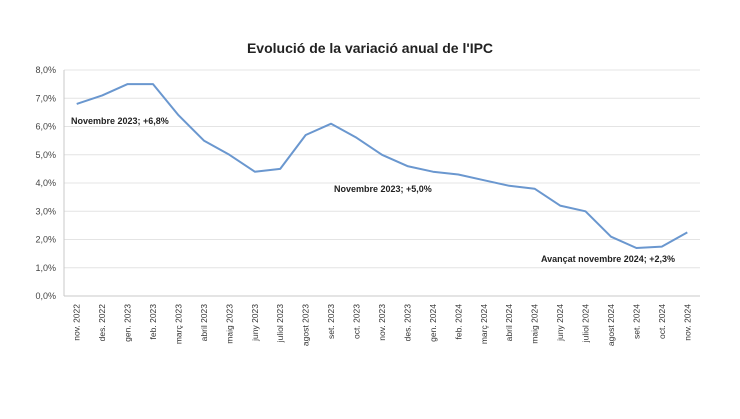 Image resolution: width=740 pixels, height=419 pixels. What do you see at coordinates (484, 324) in the screenshot?
I see `x-tick-label: març 2024` at bounding box center [484, 324].